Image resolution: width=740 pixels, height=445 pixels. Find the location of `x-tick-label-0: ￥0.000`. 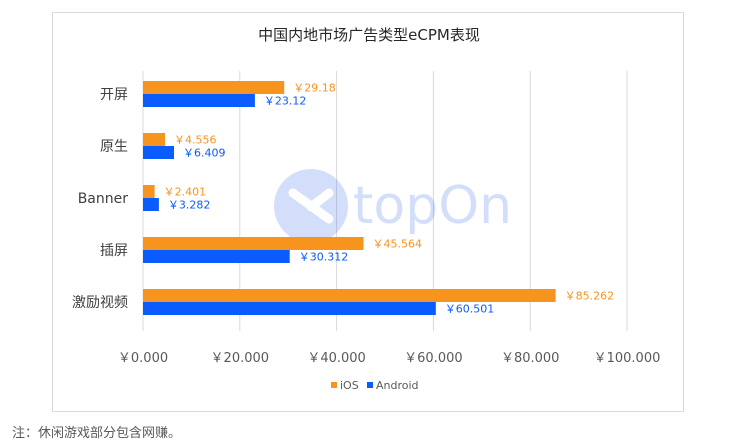

x-tick-label-0: ￥0.000 is located at coordinates (143, 358).